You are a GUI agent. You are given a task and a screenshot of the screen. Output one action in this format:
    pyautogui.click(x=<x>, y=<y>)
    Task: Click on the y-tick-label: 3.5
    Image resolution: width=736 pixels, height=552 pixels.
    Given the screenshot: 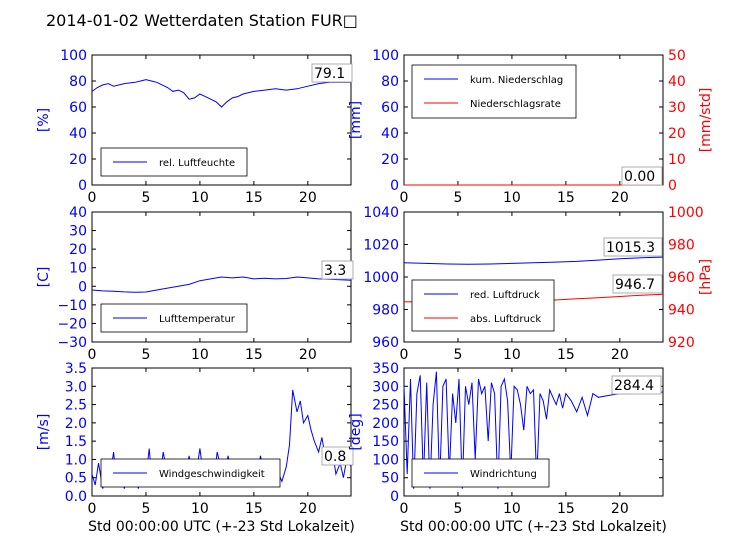 What is the action you would take?
    pyautogui.click(x=76, y=369)
    